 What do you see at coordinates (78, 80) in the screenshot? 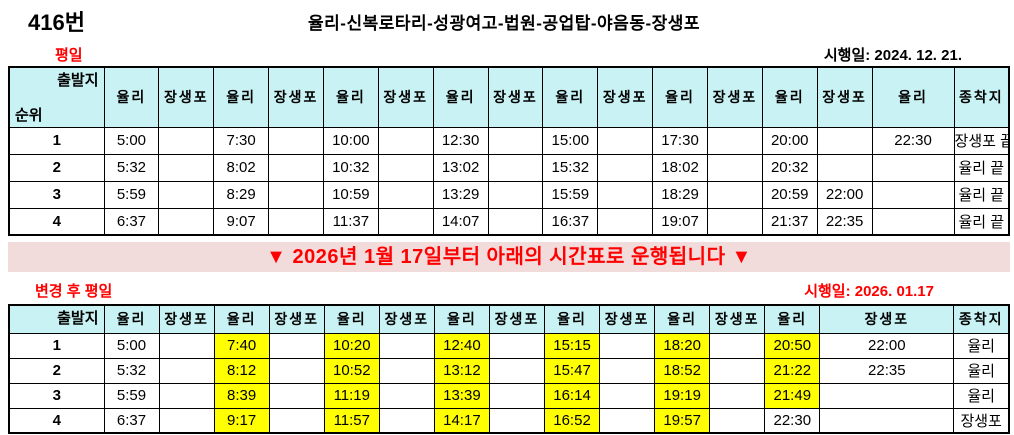
I see `corner-departure-label: 출발지` at bounding box center [78, 80].